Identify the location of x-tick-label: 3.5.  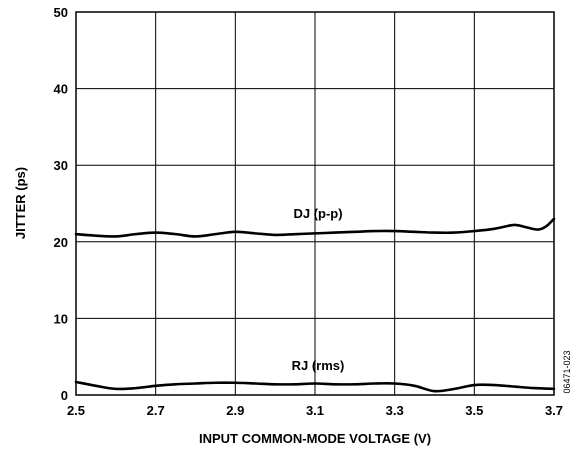
(474, 410).